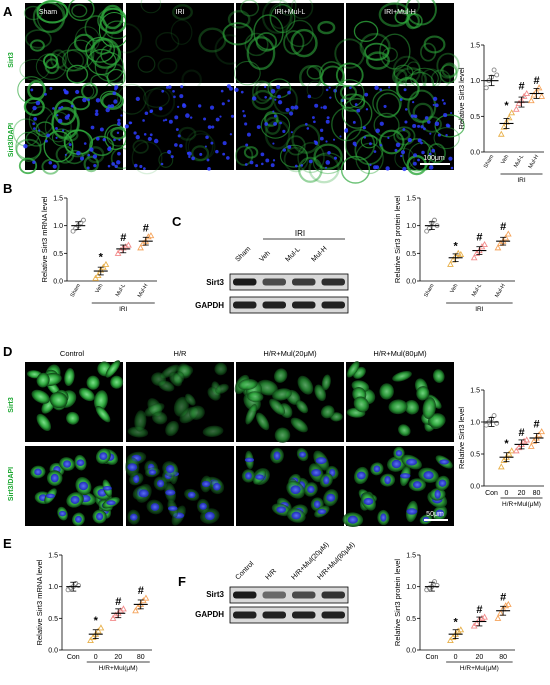 The height and width of the screenshot is (685, 550). I want to click on panel-f-lane-label: H/R, so click(270, 574).